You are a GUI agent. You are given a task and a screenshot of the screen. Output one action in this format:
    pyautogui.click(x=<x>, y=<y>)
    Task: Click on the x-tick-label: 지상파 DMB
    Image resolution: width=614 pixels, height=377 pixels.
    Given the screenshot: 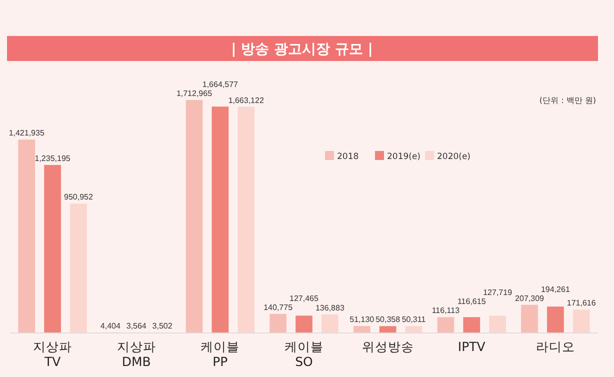 What is the action you would take?
    pyautogui.click(x=136, y=354)
    